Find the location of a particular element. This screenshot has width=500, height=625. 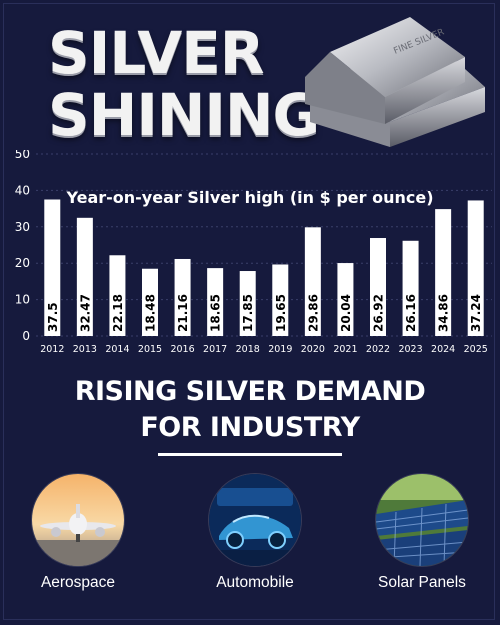

y-tick-label: 0 is located at coordinates (26, 336).